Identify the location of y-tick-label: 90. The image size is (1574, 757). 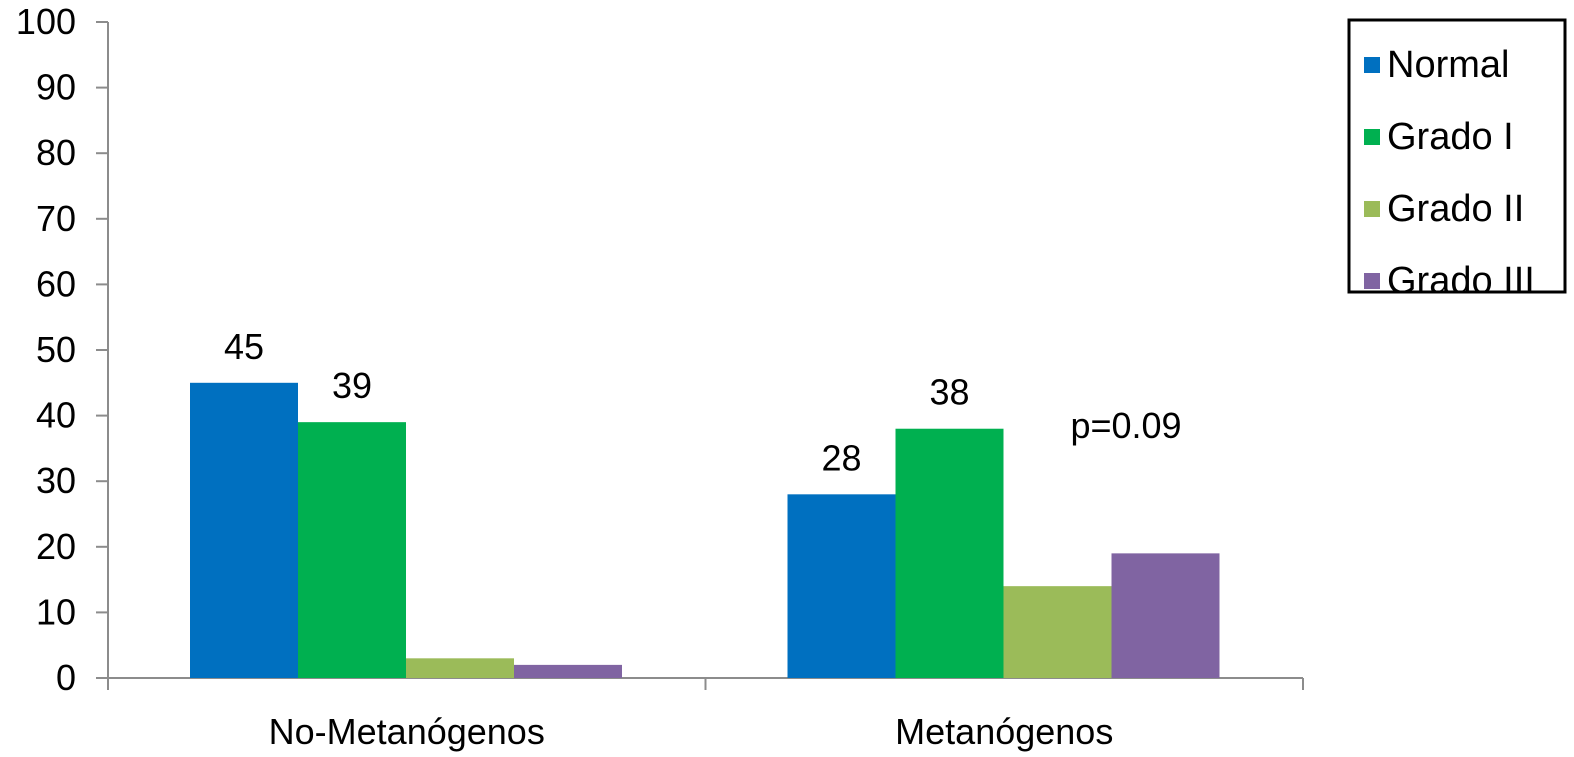
(56, 87).